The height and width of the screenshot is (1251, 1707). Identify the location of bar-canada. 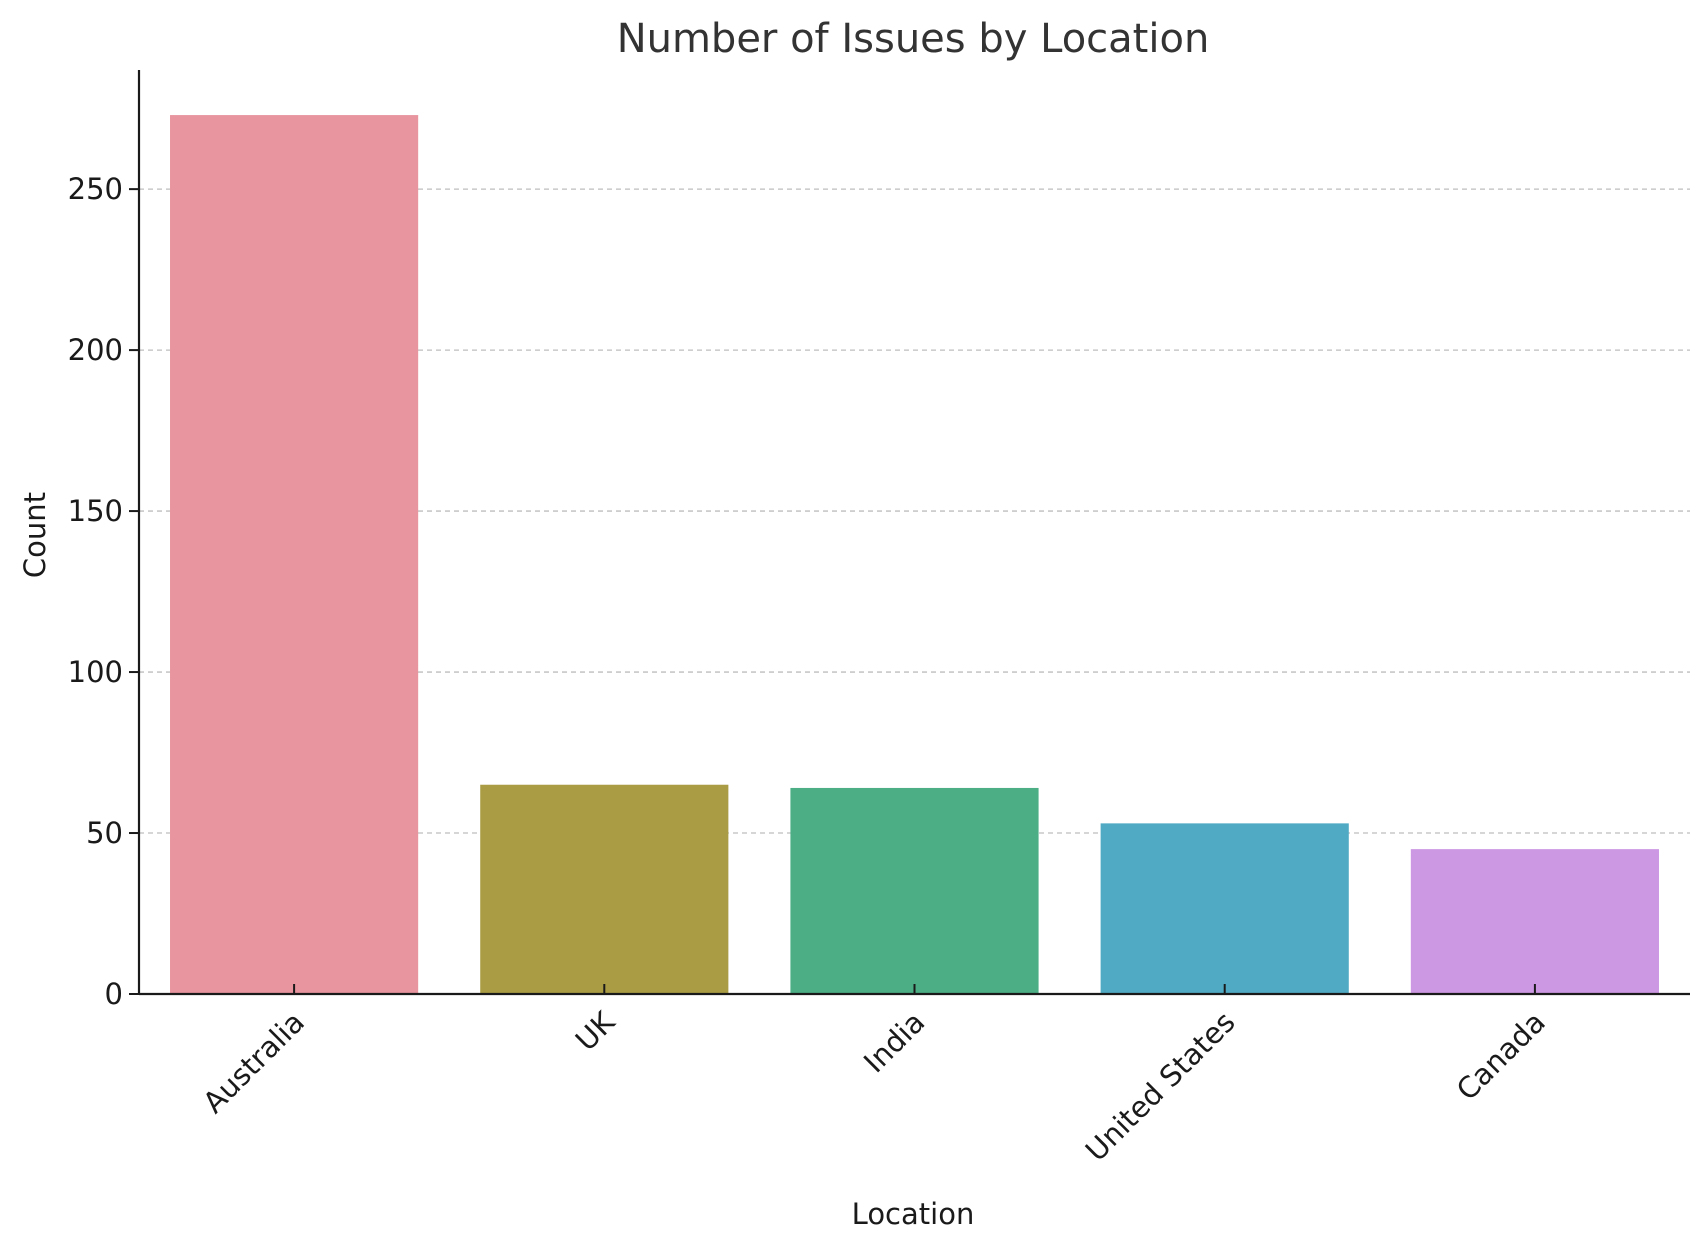
(1534, 921).